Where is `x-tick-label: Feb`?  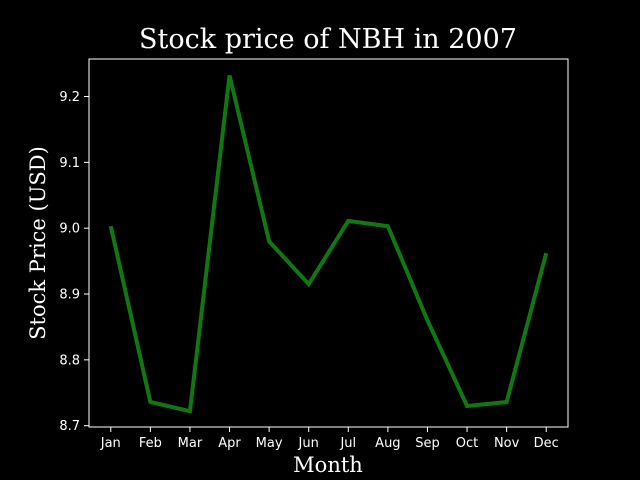 x-tick-label: Feb is located at coordinates (150, 443).